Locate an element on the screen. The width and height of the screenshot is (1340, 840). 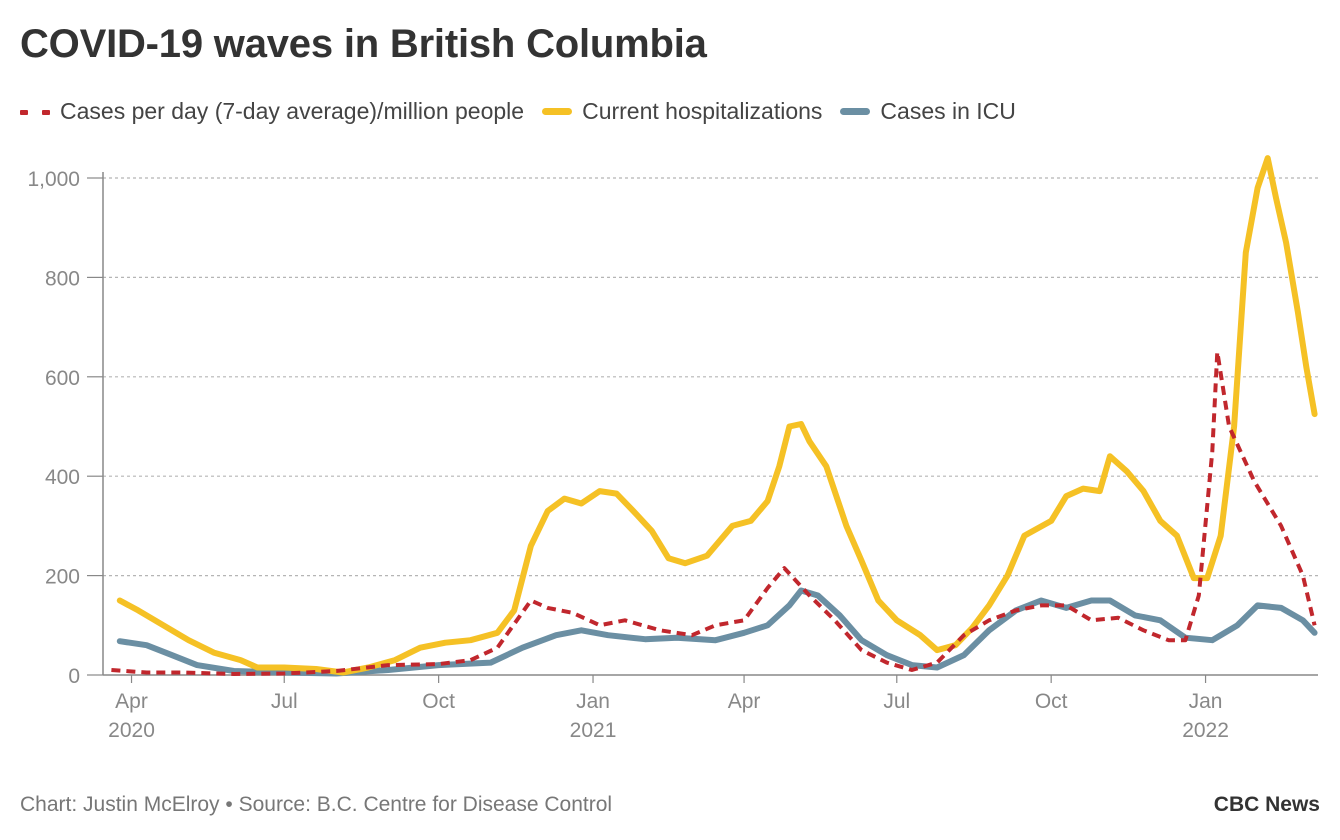
legend-item-hospitalizations: Current hospitalizations is located at coordinates (682, 111).